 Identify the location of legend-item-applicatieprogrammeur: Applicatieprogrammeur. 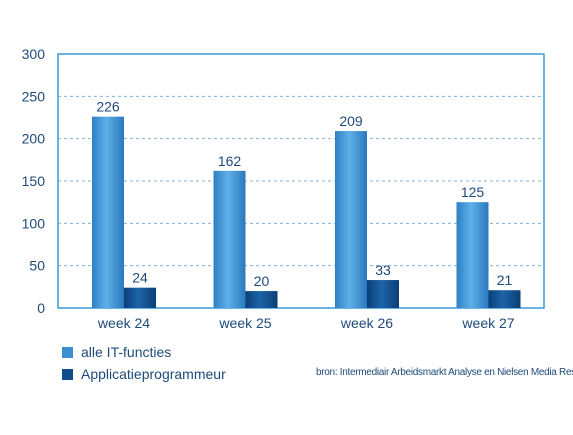
(144, 374).